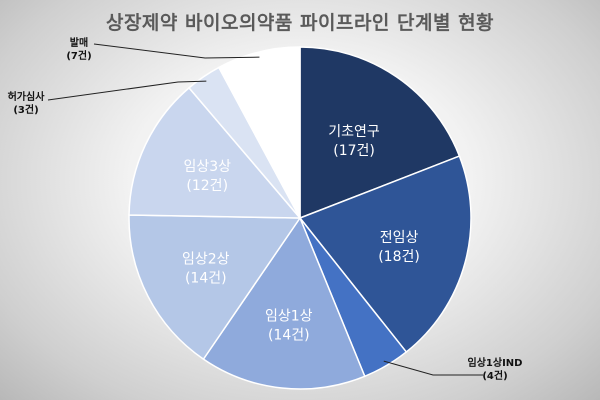 The image size is (600, 400). What do you see at coordinates (354, 132) in the screenshot?
I see `slice-label-name-0: 기초연구` at bounding box center [354, 132].